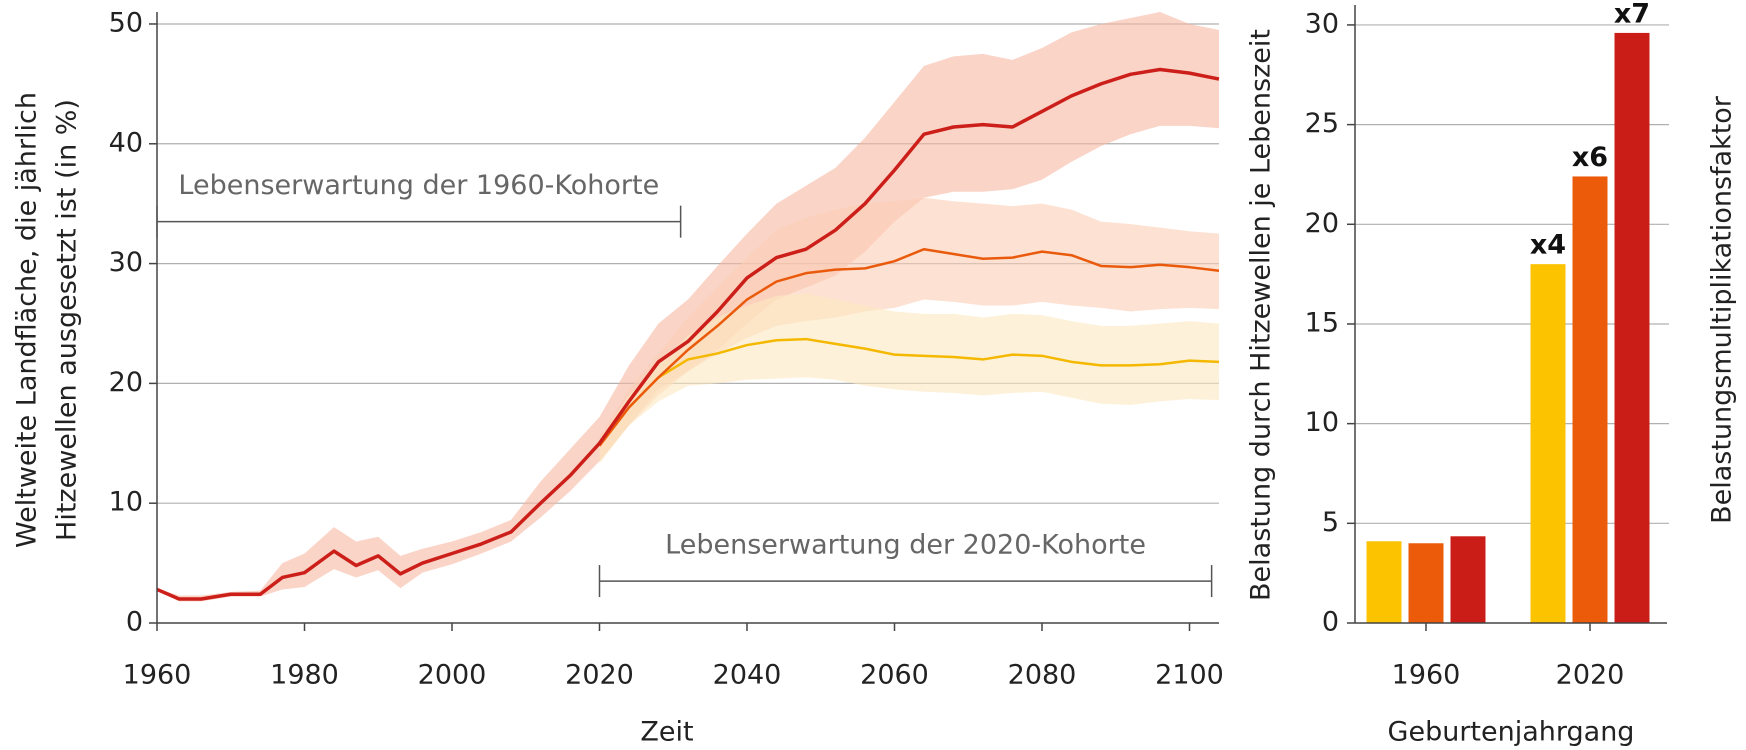 The height and width of the screenshot is (750, 1746). I want to click on bar-label: x4, so click(1548, 245).